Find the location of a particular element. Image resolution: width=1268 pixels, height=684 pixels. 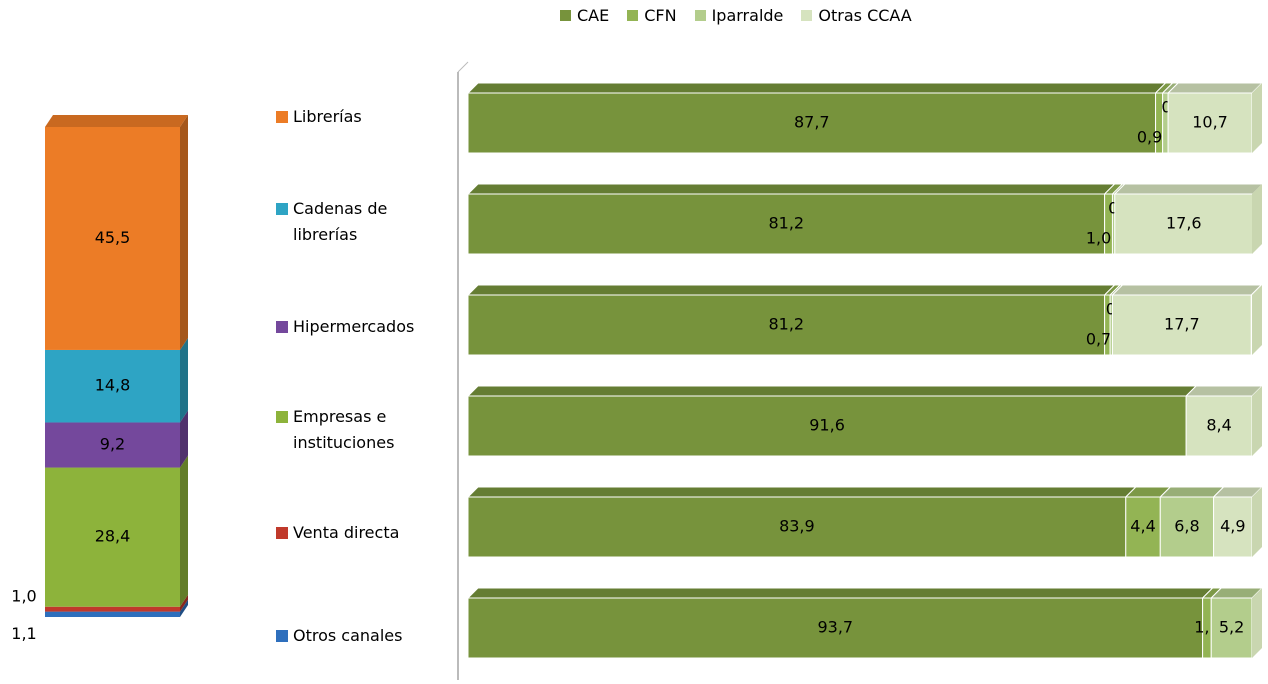

data-label: 0,9 is located at coordinates (1149, 137).